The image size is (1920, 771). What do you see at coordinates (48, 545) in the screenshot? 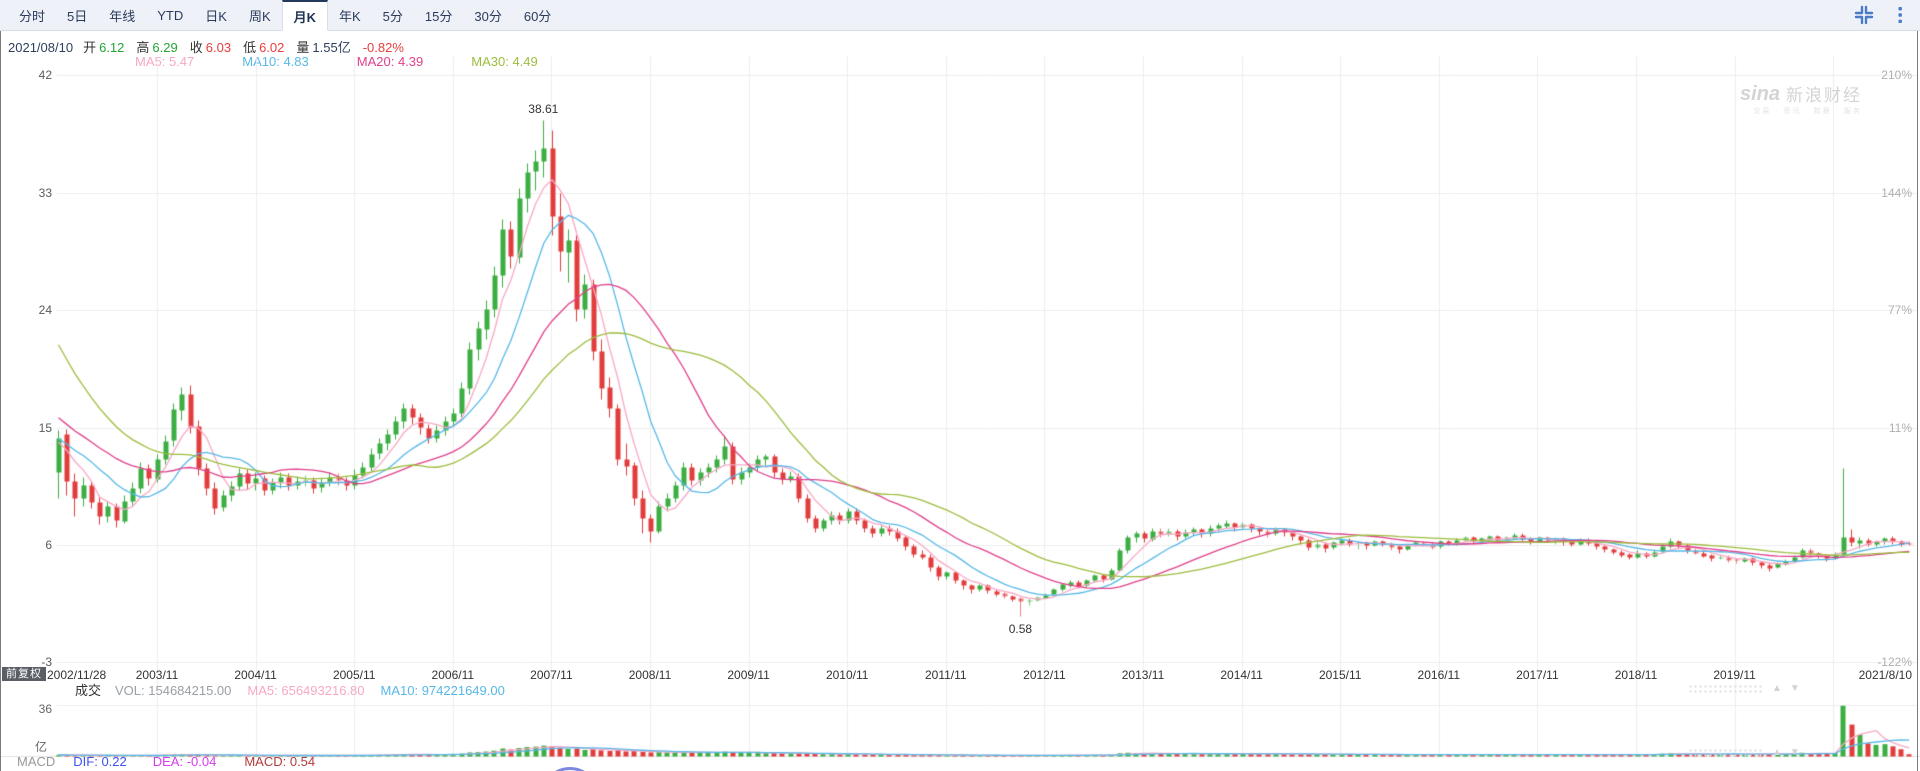
I see `price-tick-6: 6` at bounding box center [48, 545].